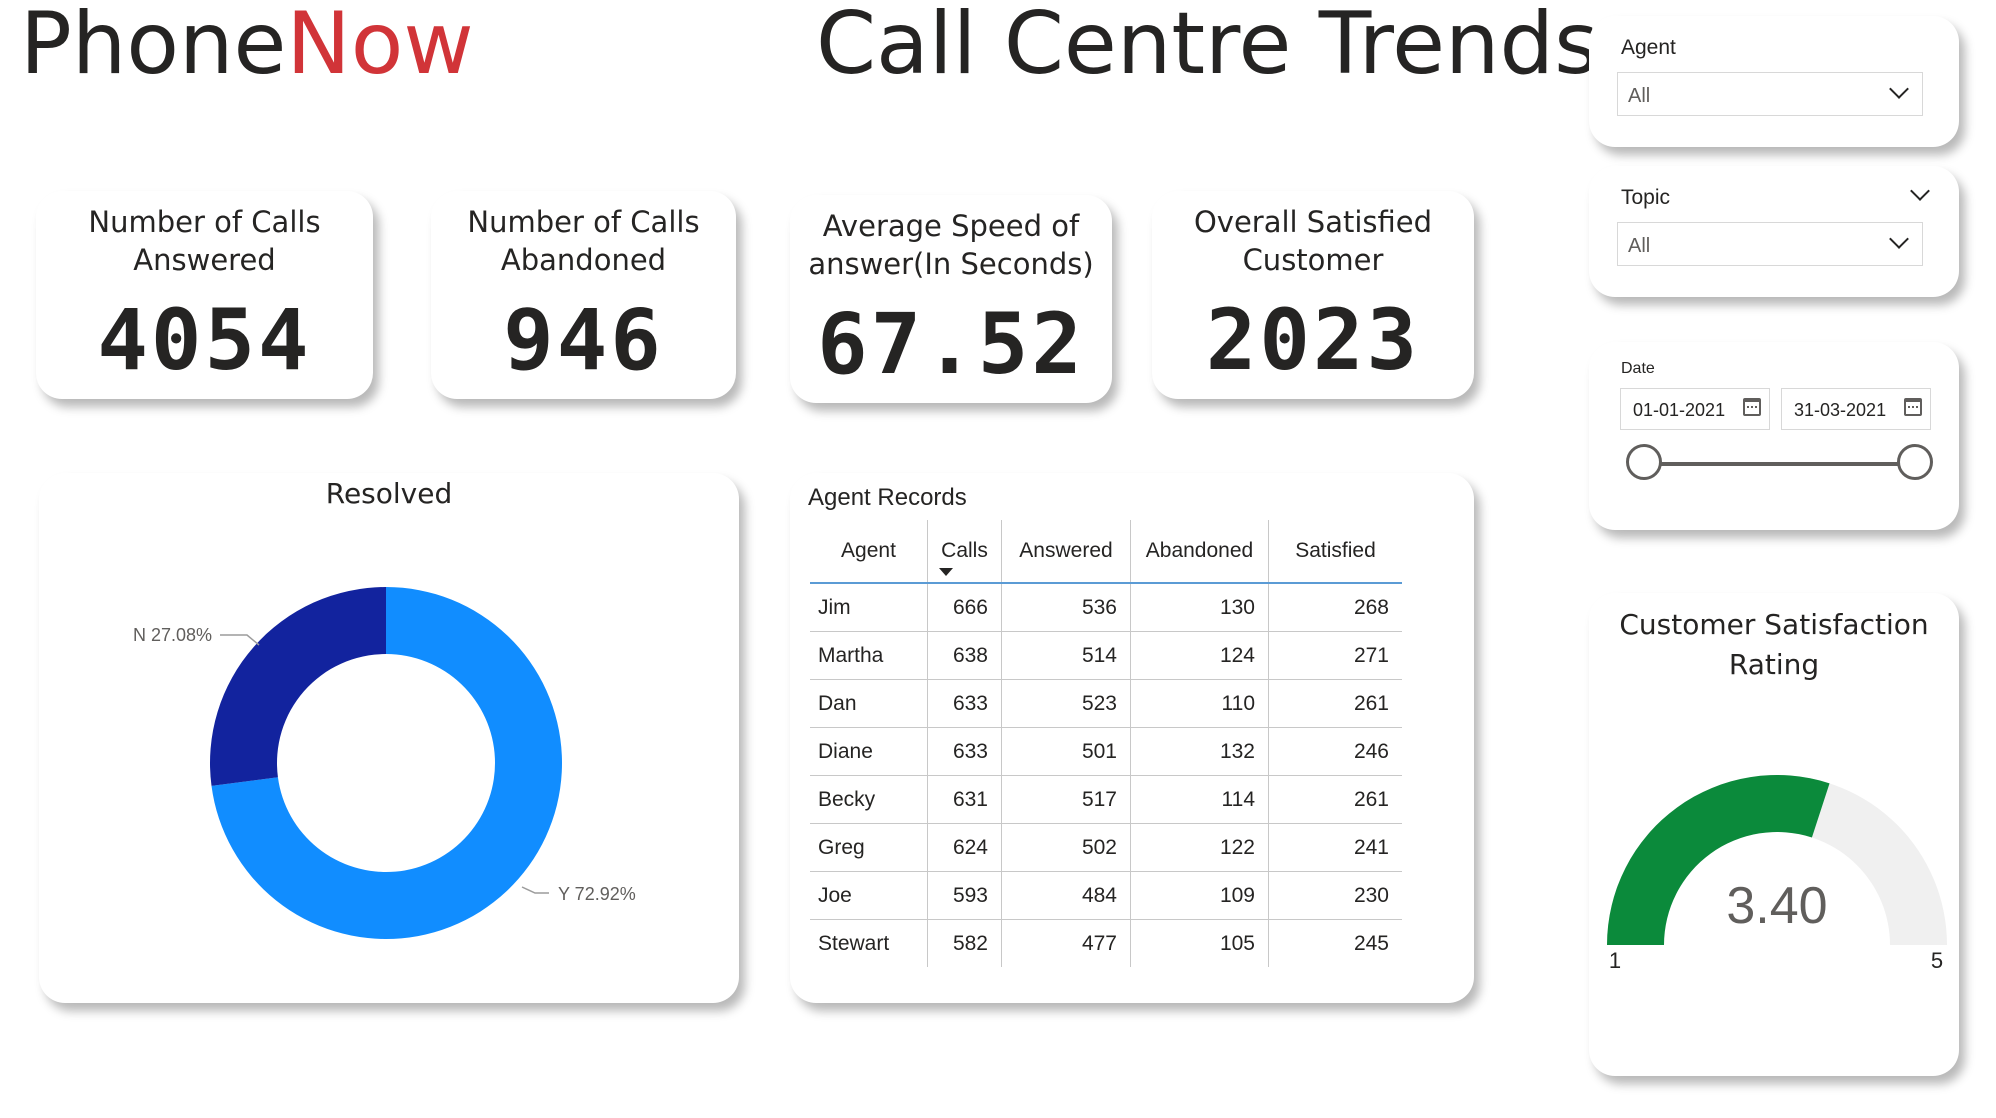 The image size is (1996, 1118). I want to click on cell-answered: 514, so click(1066, 655).